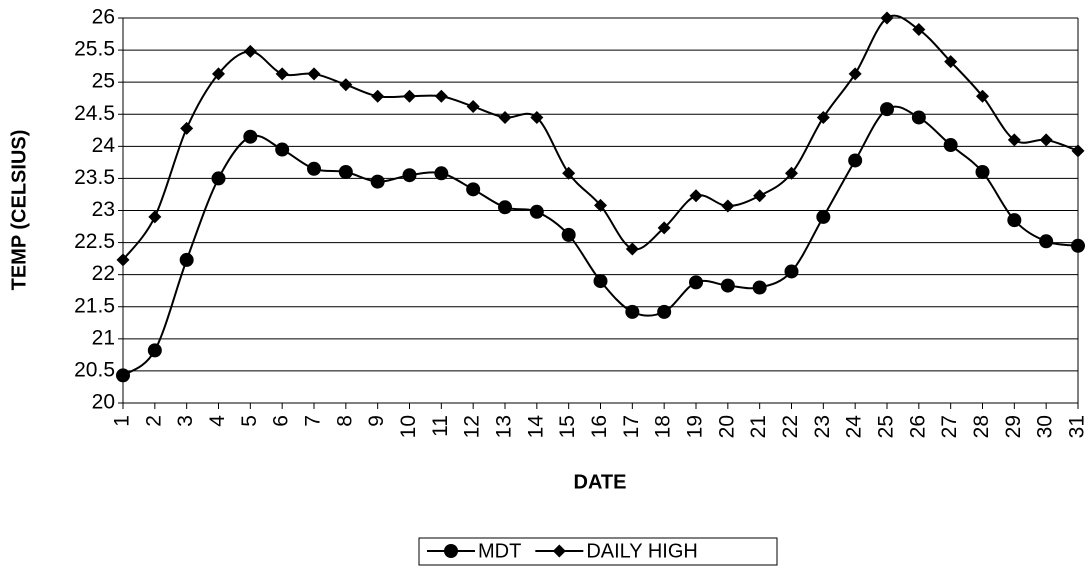 The height and width of the screenshot is (566, 1090). Describe the element at coordinates (567, 426) in the screenshot. I see `x-tick-label: 15` at that location.